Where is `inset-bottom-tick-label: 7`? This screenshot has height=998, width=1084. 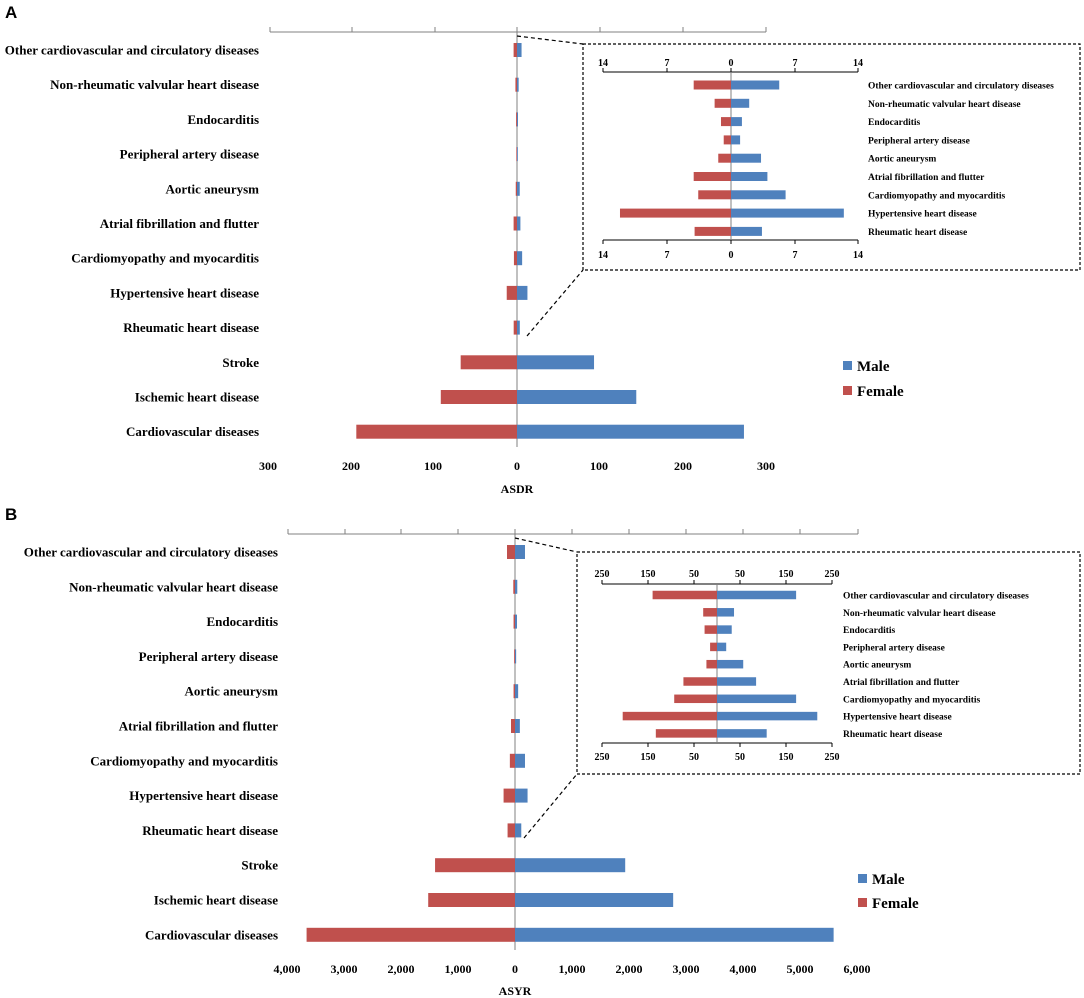
inset-bottom-tick-label: 7 is located at coordinates (667, 255).